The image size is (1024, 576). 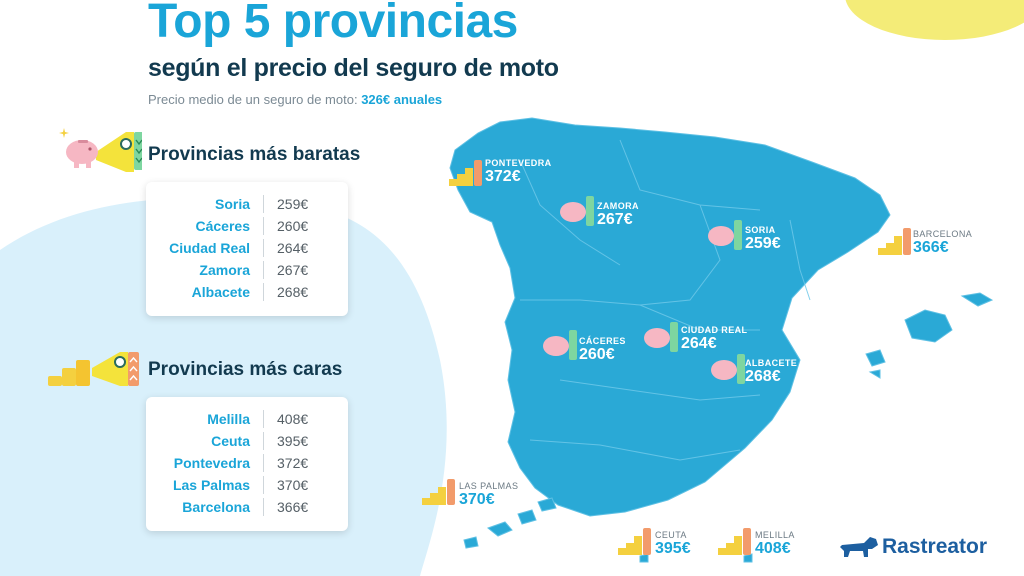 I want to click on page-title: Top 5 provincias, so click(x=333, y=24).